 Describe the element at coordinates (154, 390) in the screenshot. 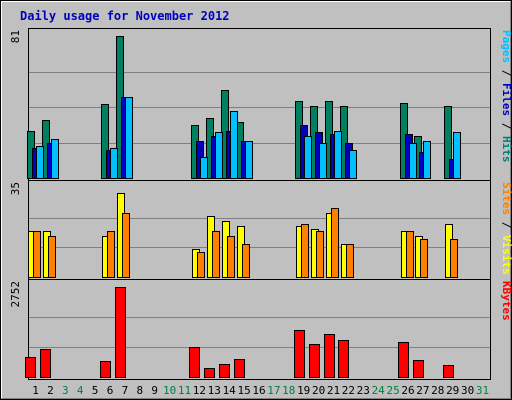

I see `x-tick-label: 9` at that location.